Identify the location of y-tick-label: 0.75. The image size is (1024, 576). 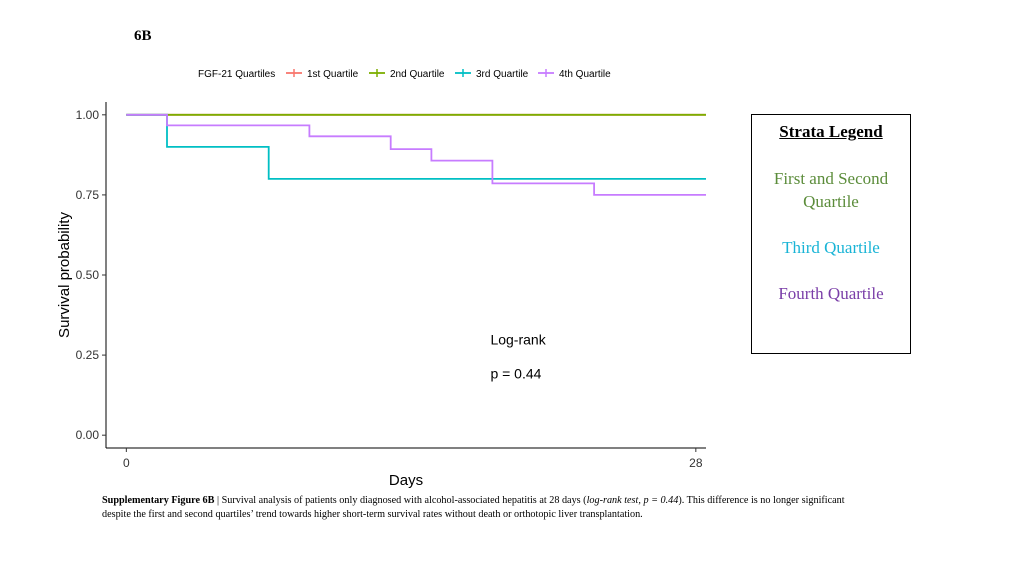
(88, 195).